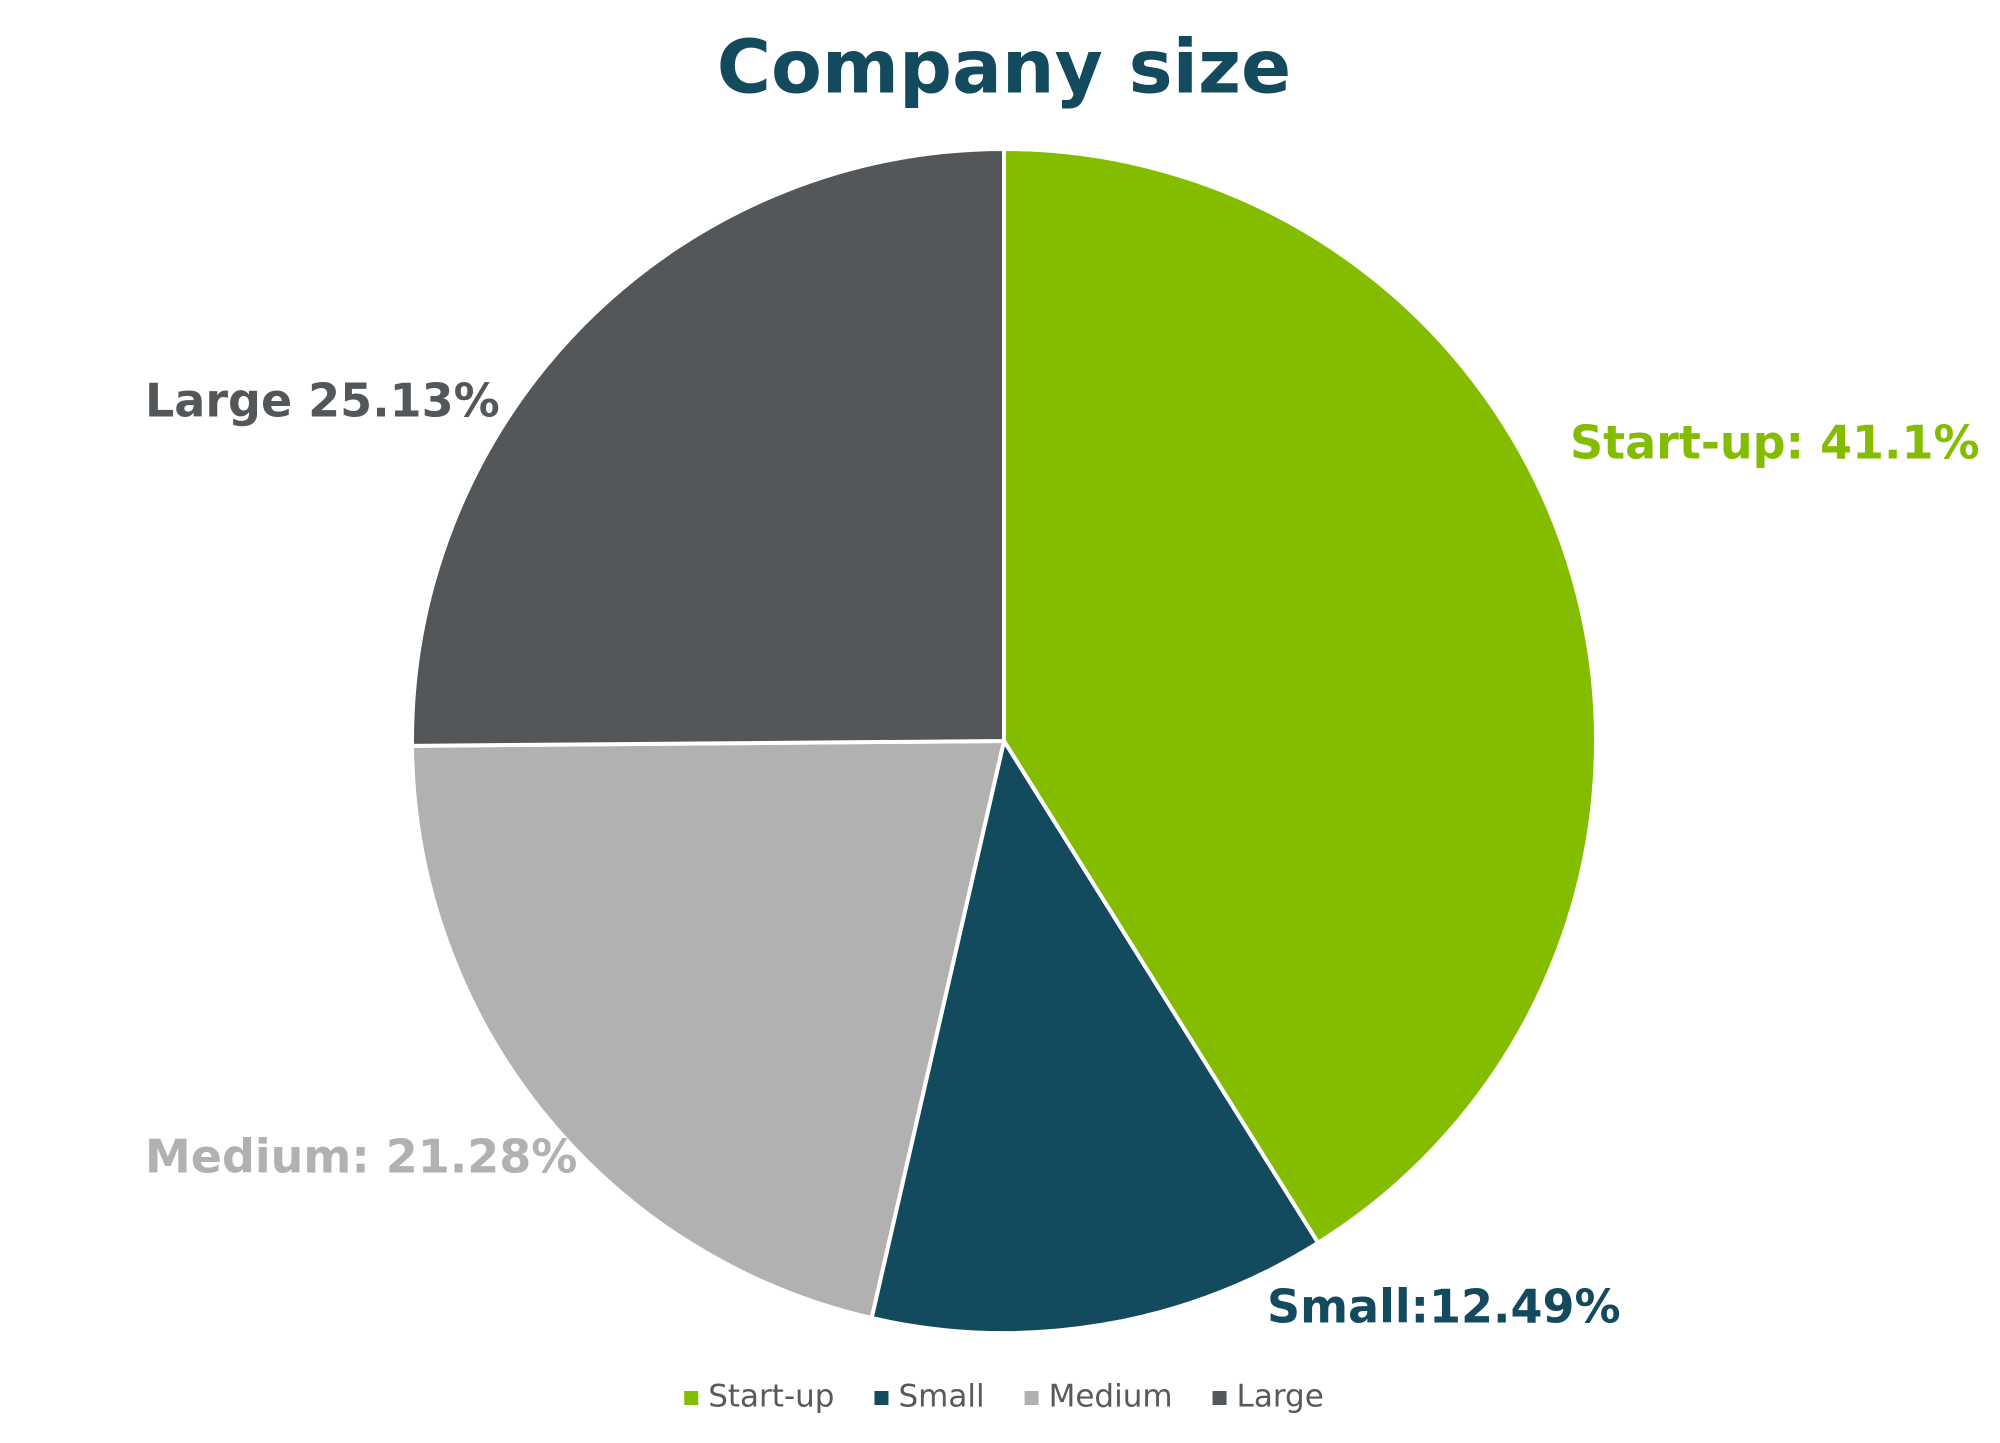  Describe the element at coordinates (322, 401) in the screenshot. I see `data-label: Large 25.13%` at that location.